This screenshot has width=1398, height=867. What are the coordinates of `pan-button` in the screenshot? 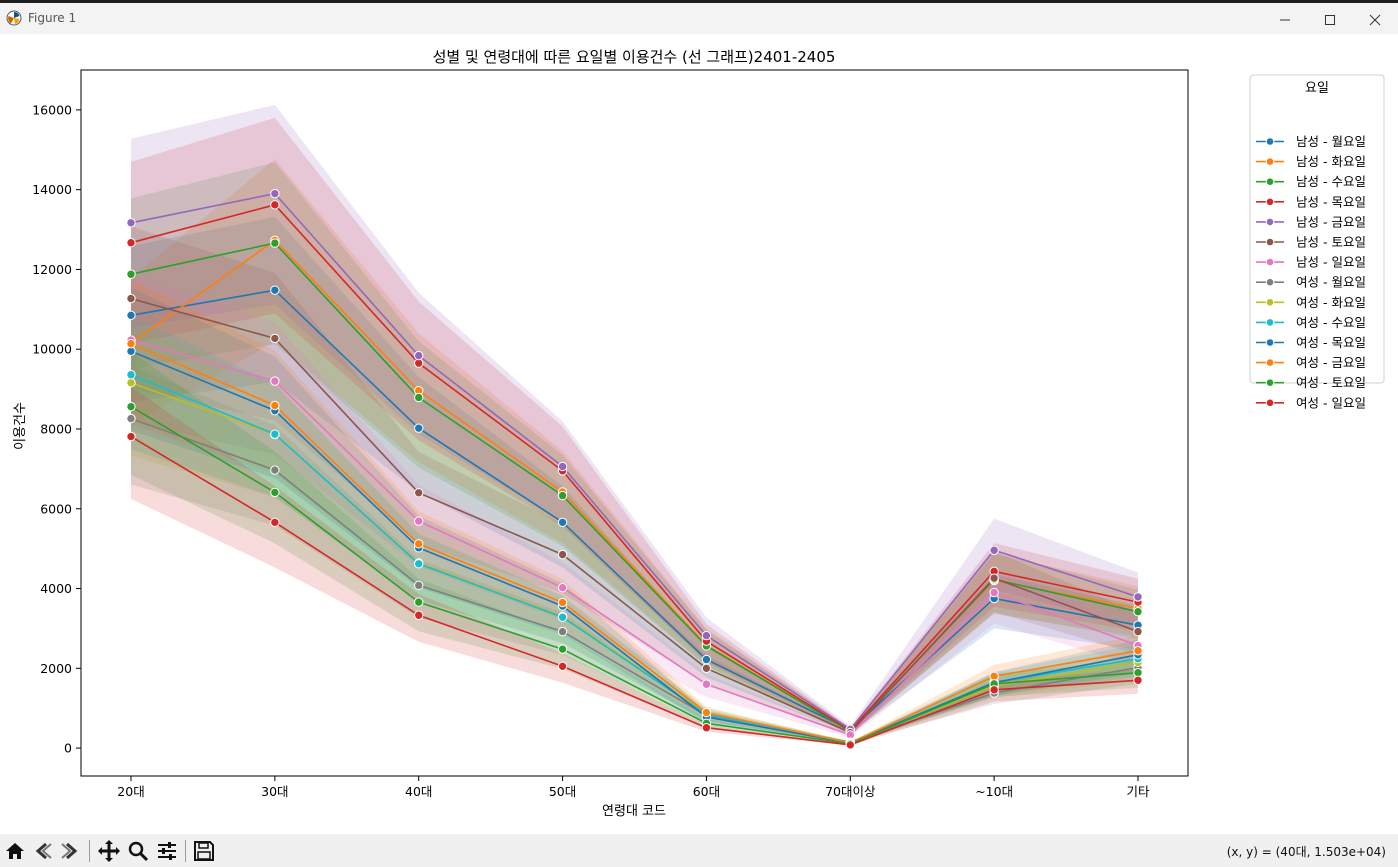 It's located at (109, 851).